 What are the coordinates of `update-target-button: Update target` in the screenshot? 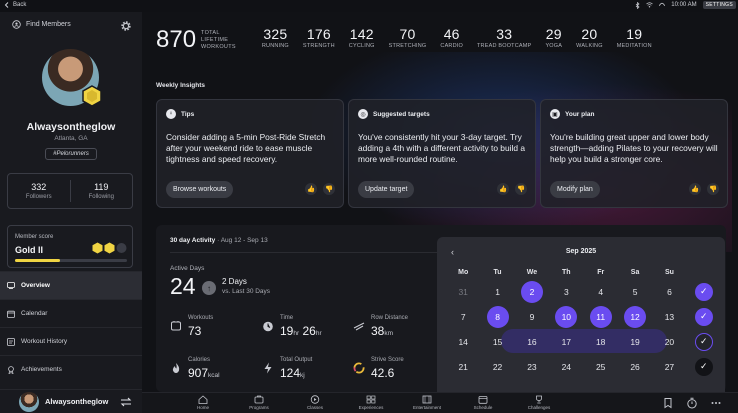 It's located at (386, 189).